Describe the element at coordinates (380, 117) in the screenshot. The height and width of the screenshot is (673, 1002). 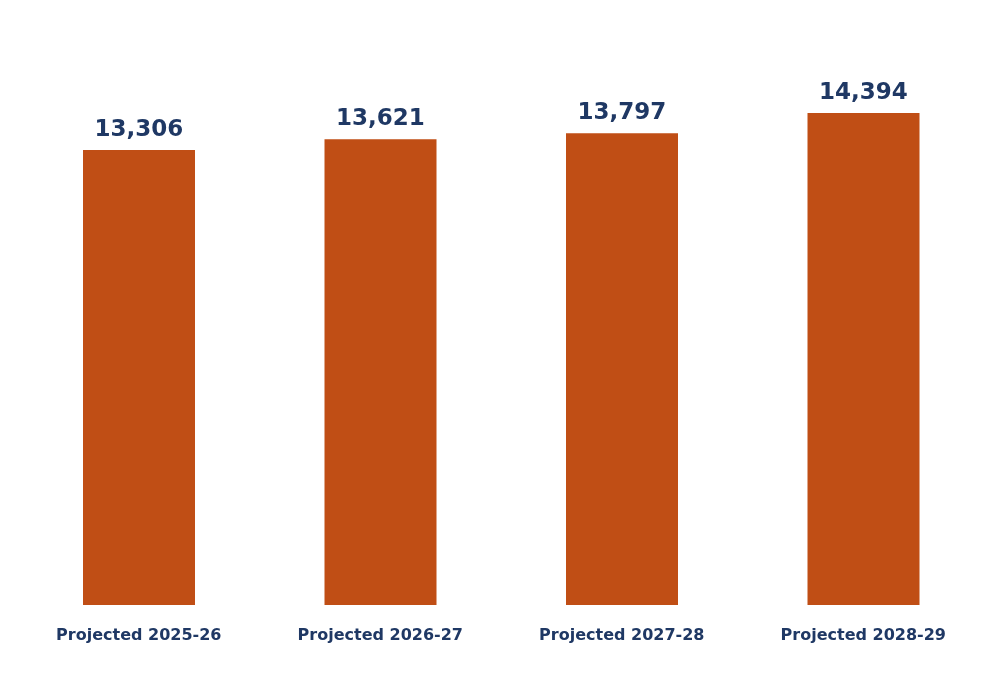
I see `data-label: 13,621` at that location.